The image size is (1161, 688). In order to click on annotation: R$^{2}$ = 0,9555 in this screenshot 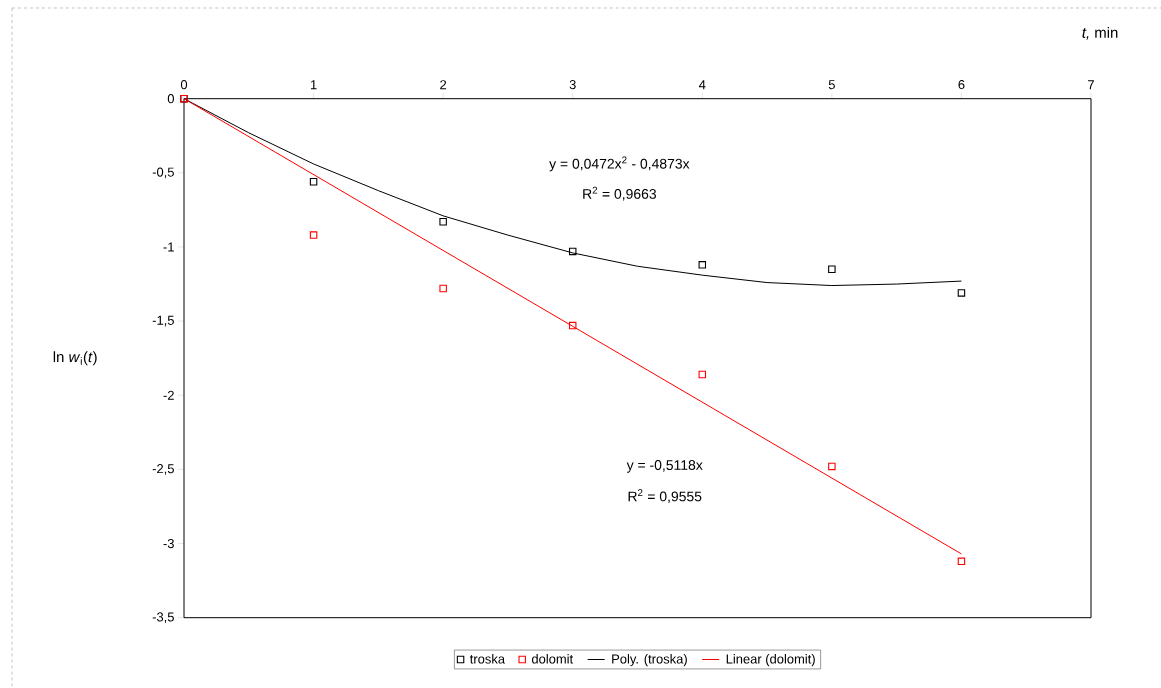, I will do `click(665, 496)`.